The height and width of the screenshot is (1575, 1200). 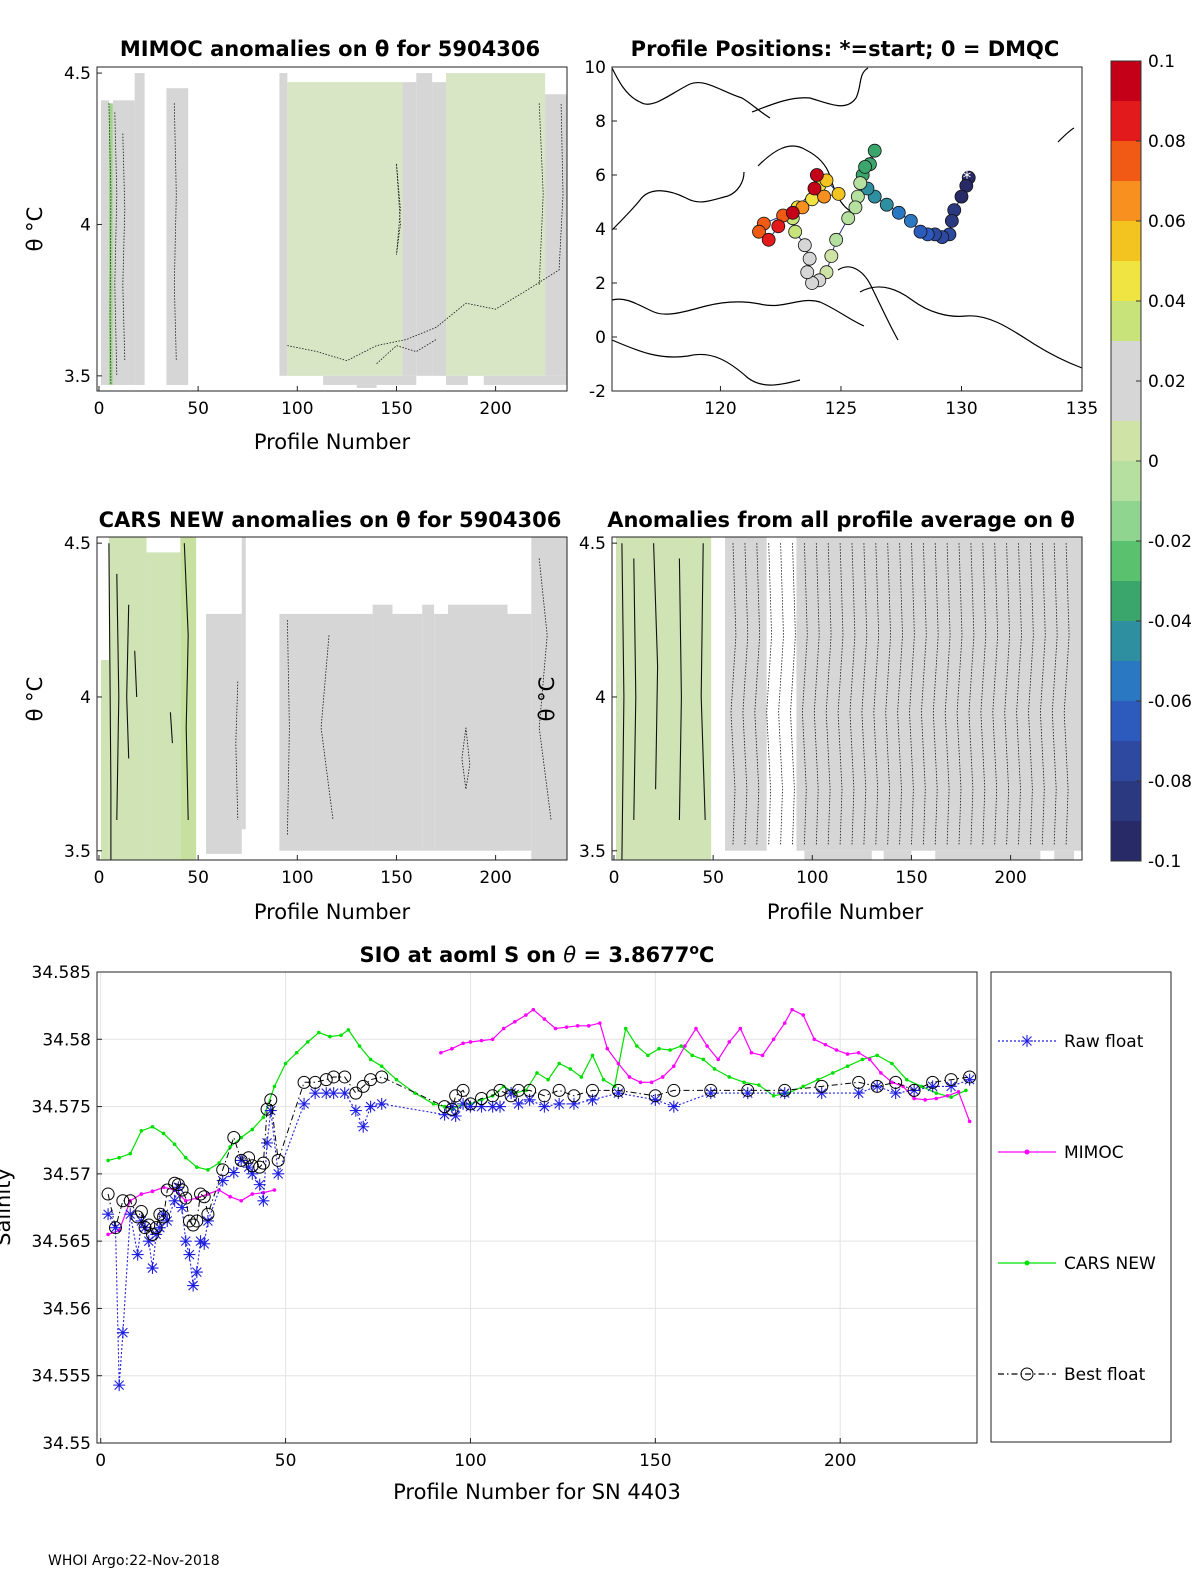 I want to click on average-contours, so click(x=845, y=702).